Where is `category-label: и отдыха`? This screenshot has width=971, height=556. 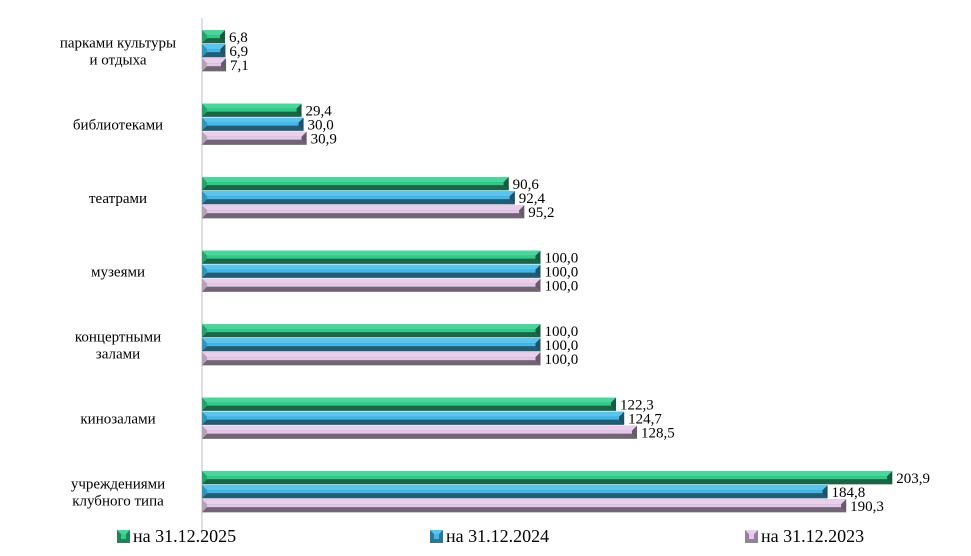
category-label: и отдыха is located at coordinates (117, 60).